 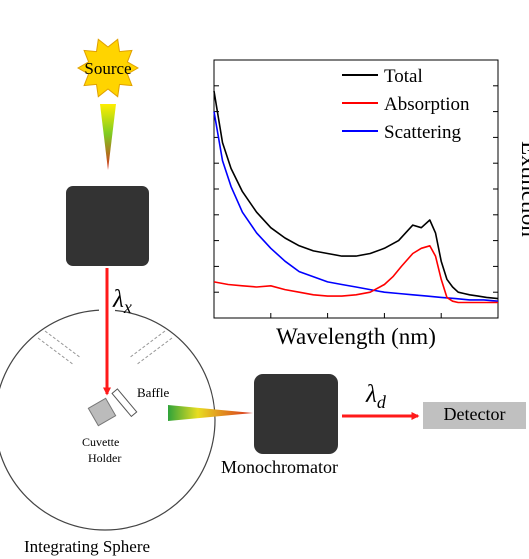 I want to click on source-starburst, so click(x=108, y=68).